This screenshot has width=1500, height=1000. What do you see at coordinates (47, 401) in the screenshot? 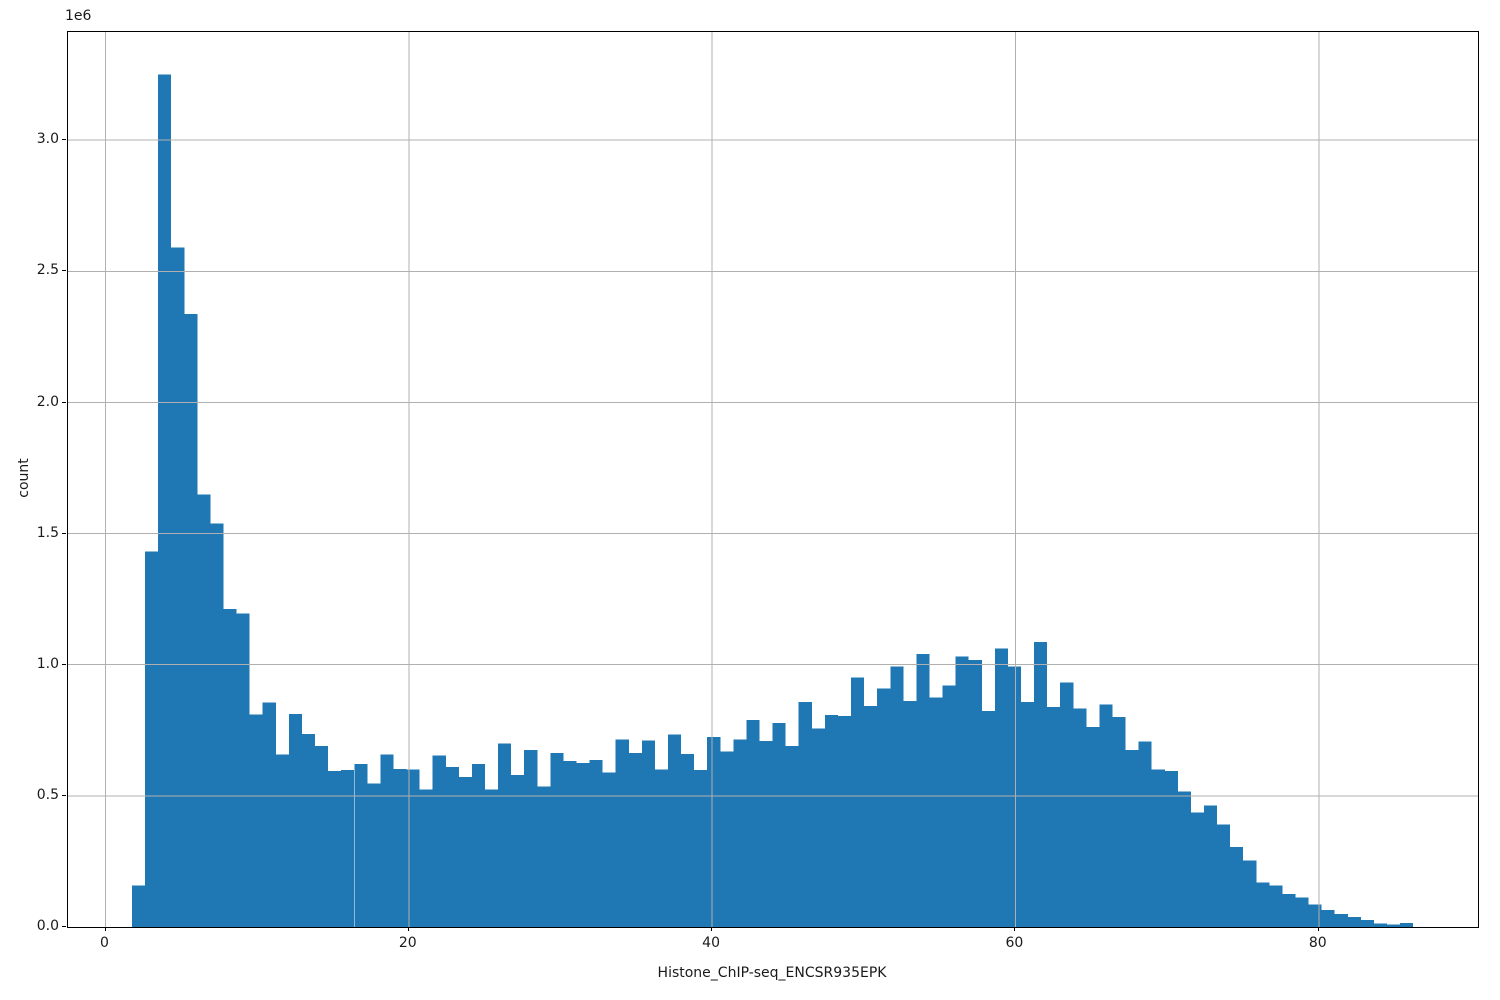
I see `y-tick-label: 2.0` at bounding box center [47, 401].